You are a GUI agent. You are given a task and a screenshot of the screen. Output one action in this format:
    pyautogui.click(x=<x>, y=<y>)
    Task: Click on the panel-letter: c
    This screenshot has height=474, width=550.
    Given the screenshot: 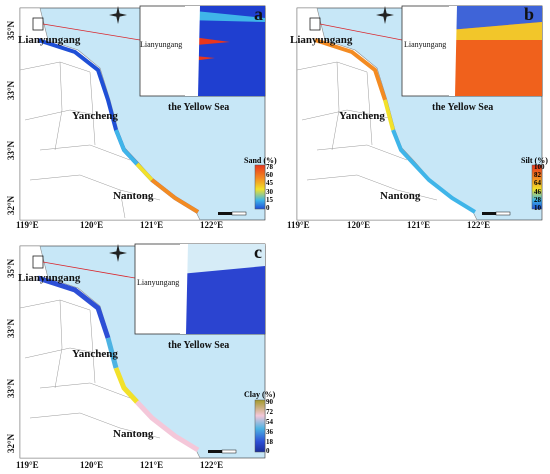 What is the action you would take?
    pyautogui.click(x=258, y=252)
    